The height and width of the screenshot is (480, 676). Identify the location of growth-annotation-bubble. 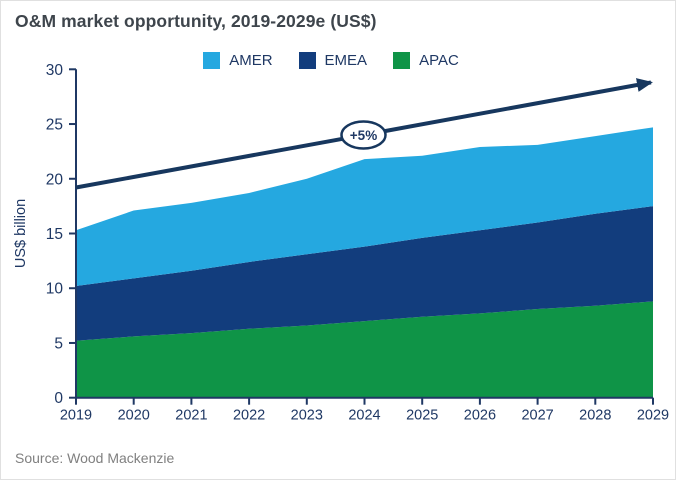
(363, 135).